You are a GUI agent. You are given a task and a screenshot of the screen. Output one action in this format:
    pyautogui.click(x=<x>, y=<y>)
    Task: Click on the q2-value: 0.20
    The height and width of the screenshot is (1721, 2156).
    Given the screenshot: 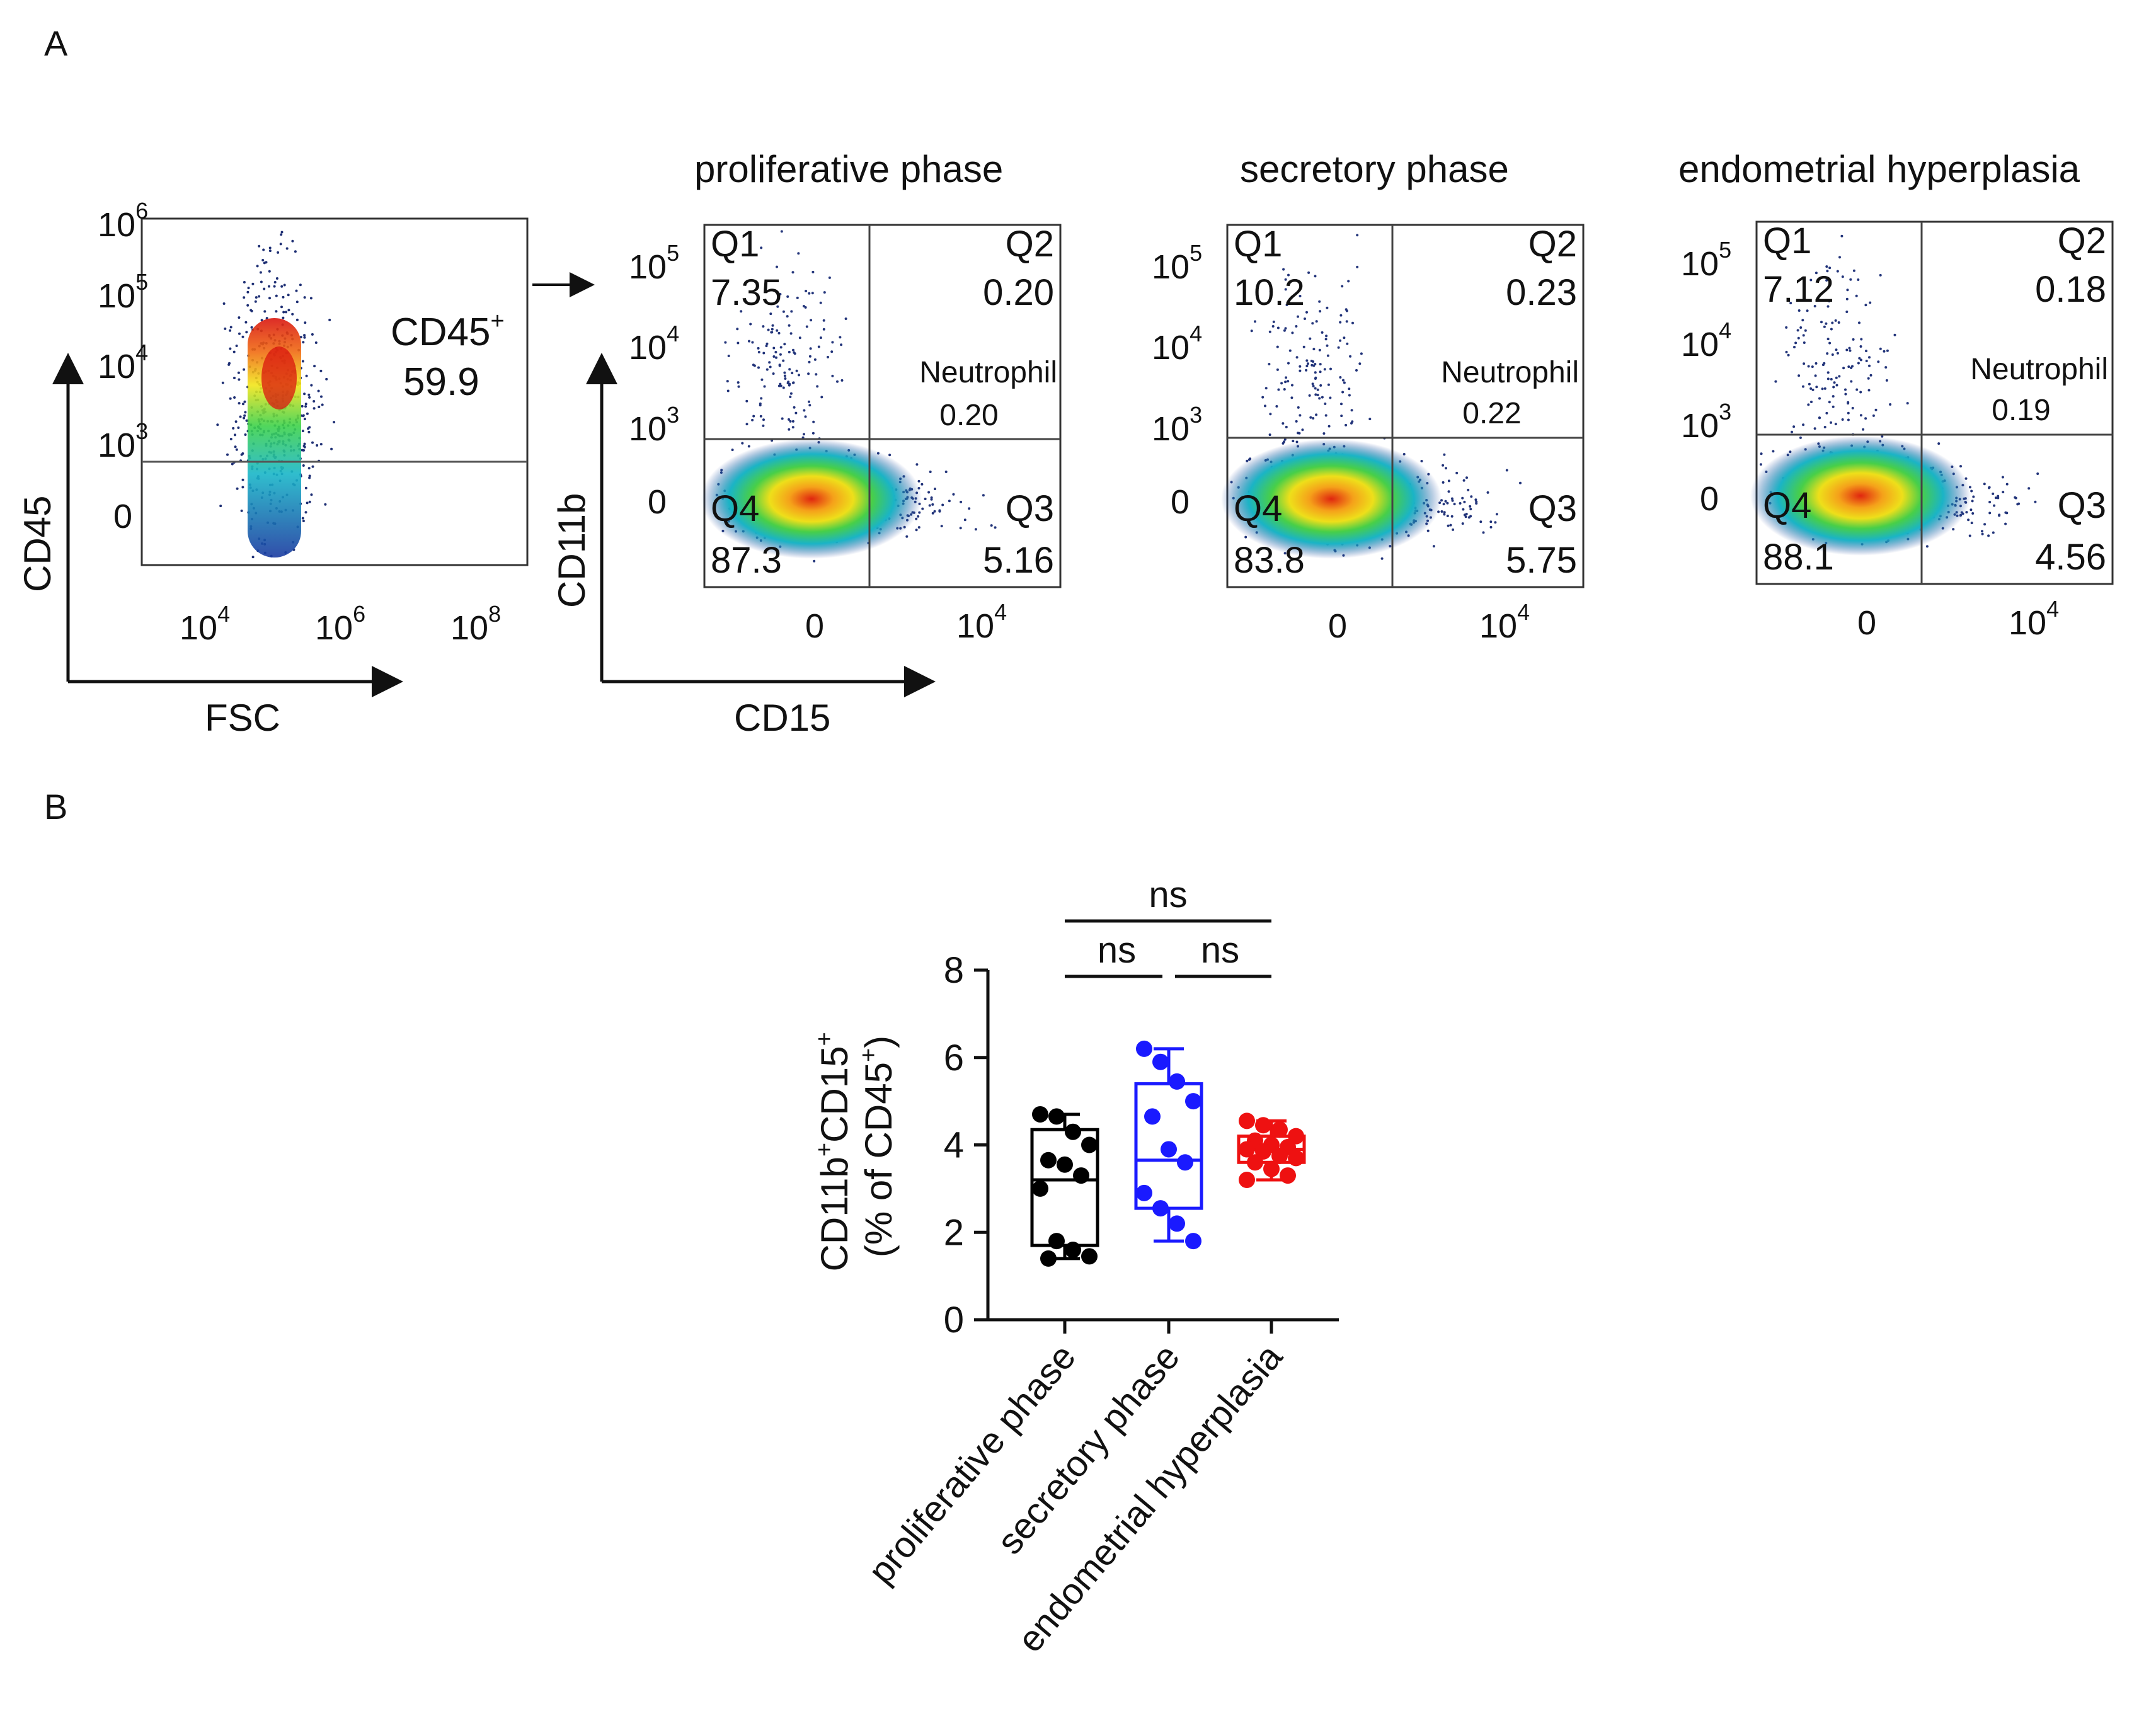 What is the action you would take?
    pyautogui.click(x=1019, y=293)
    